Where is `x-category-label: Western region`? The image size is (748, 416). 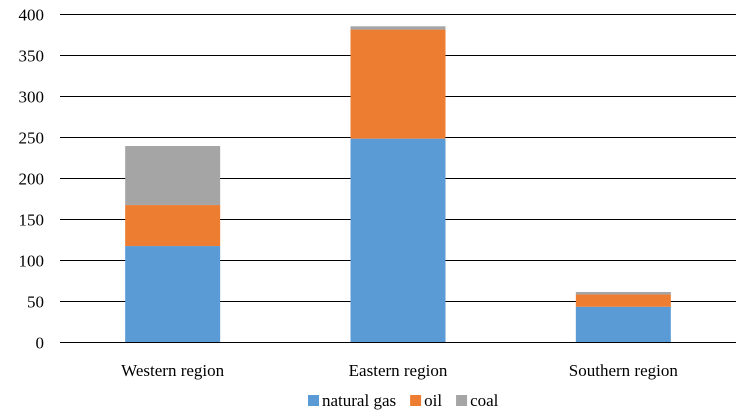 x-category-label: Western region is located at coordinates (172, 370).